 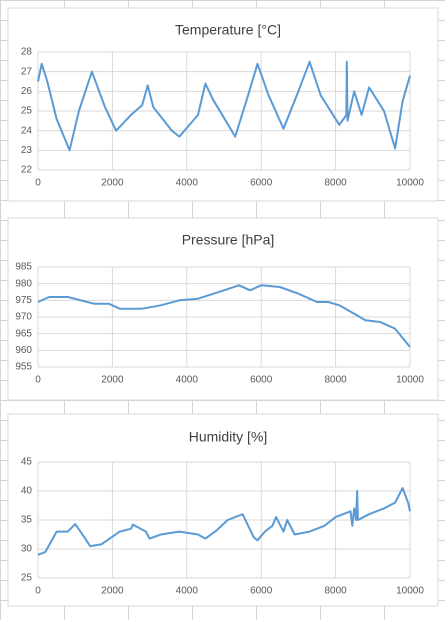 What do you see at coordinates (27, 170) in the screenshot?
I see `y-tick-label: 22` at bounding box center [27, 170].